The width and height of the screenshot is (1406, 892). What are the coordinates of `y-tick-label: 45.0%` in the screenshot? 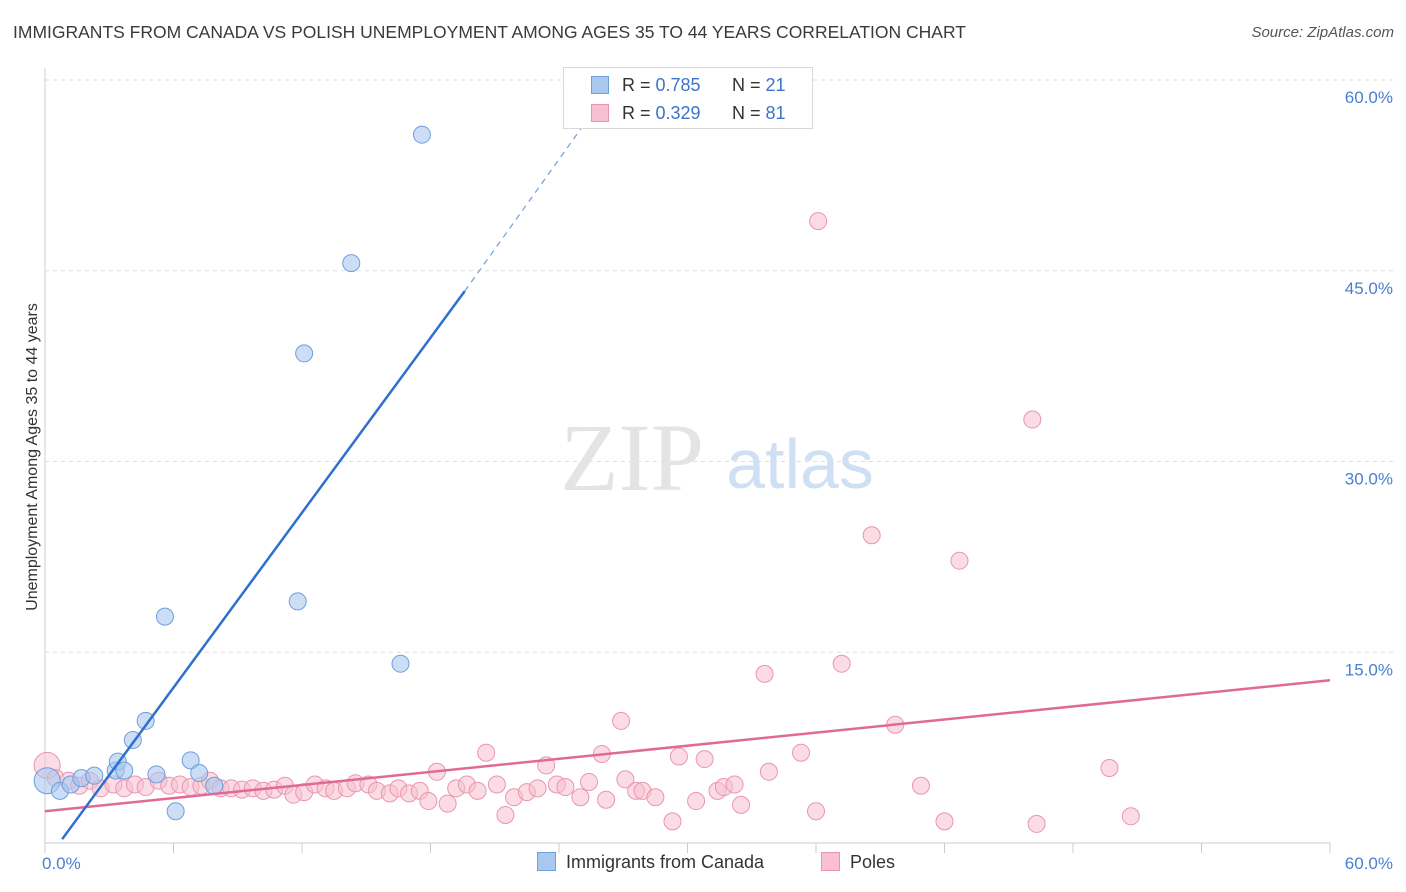 It's located at (1369, 288).